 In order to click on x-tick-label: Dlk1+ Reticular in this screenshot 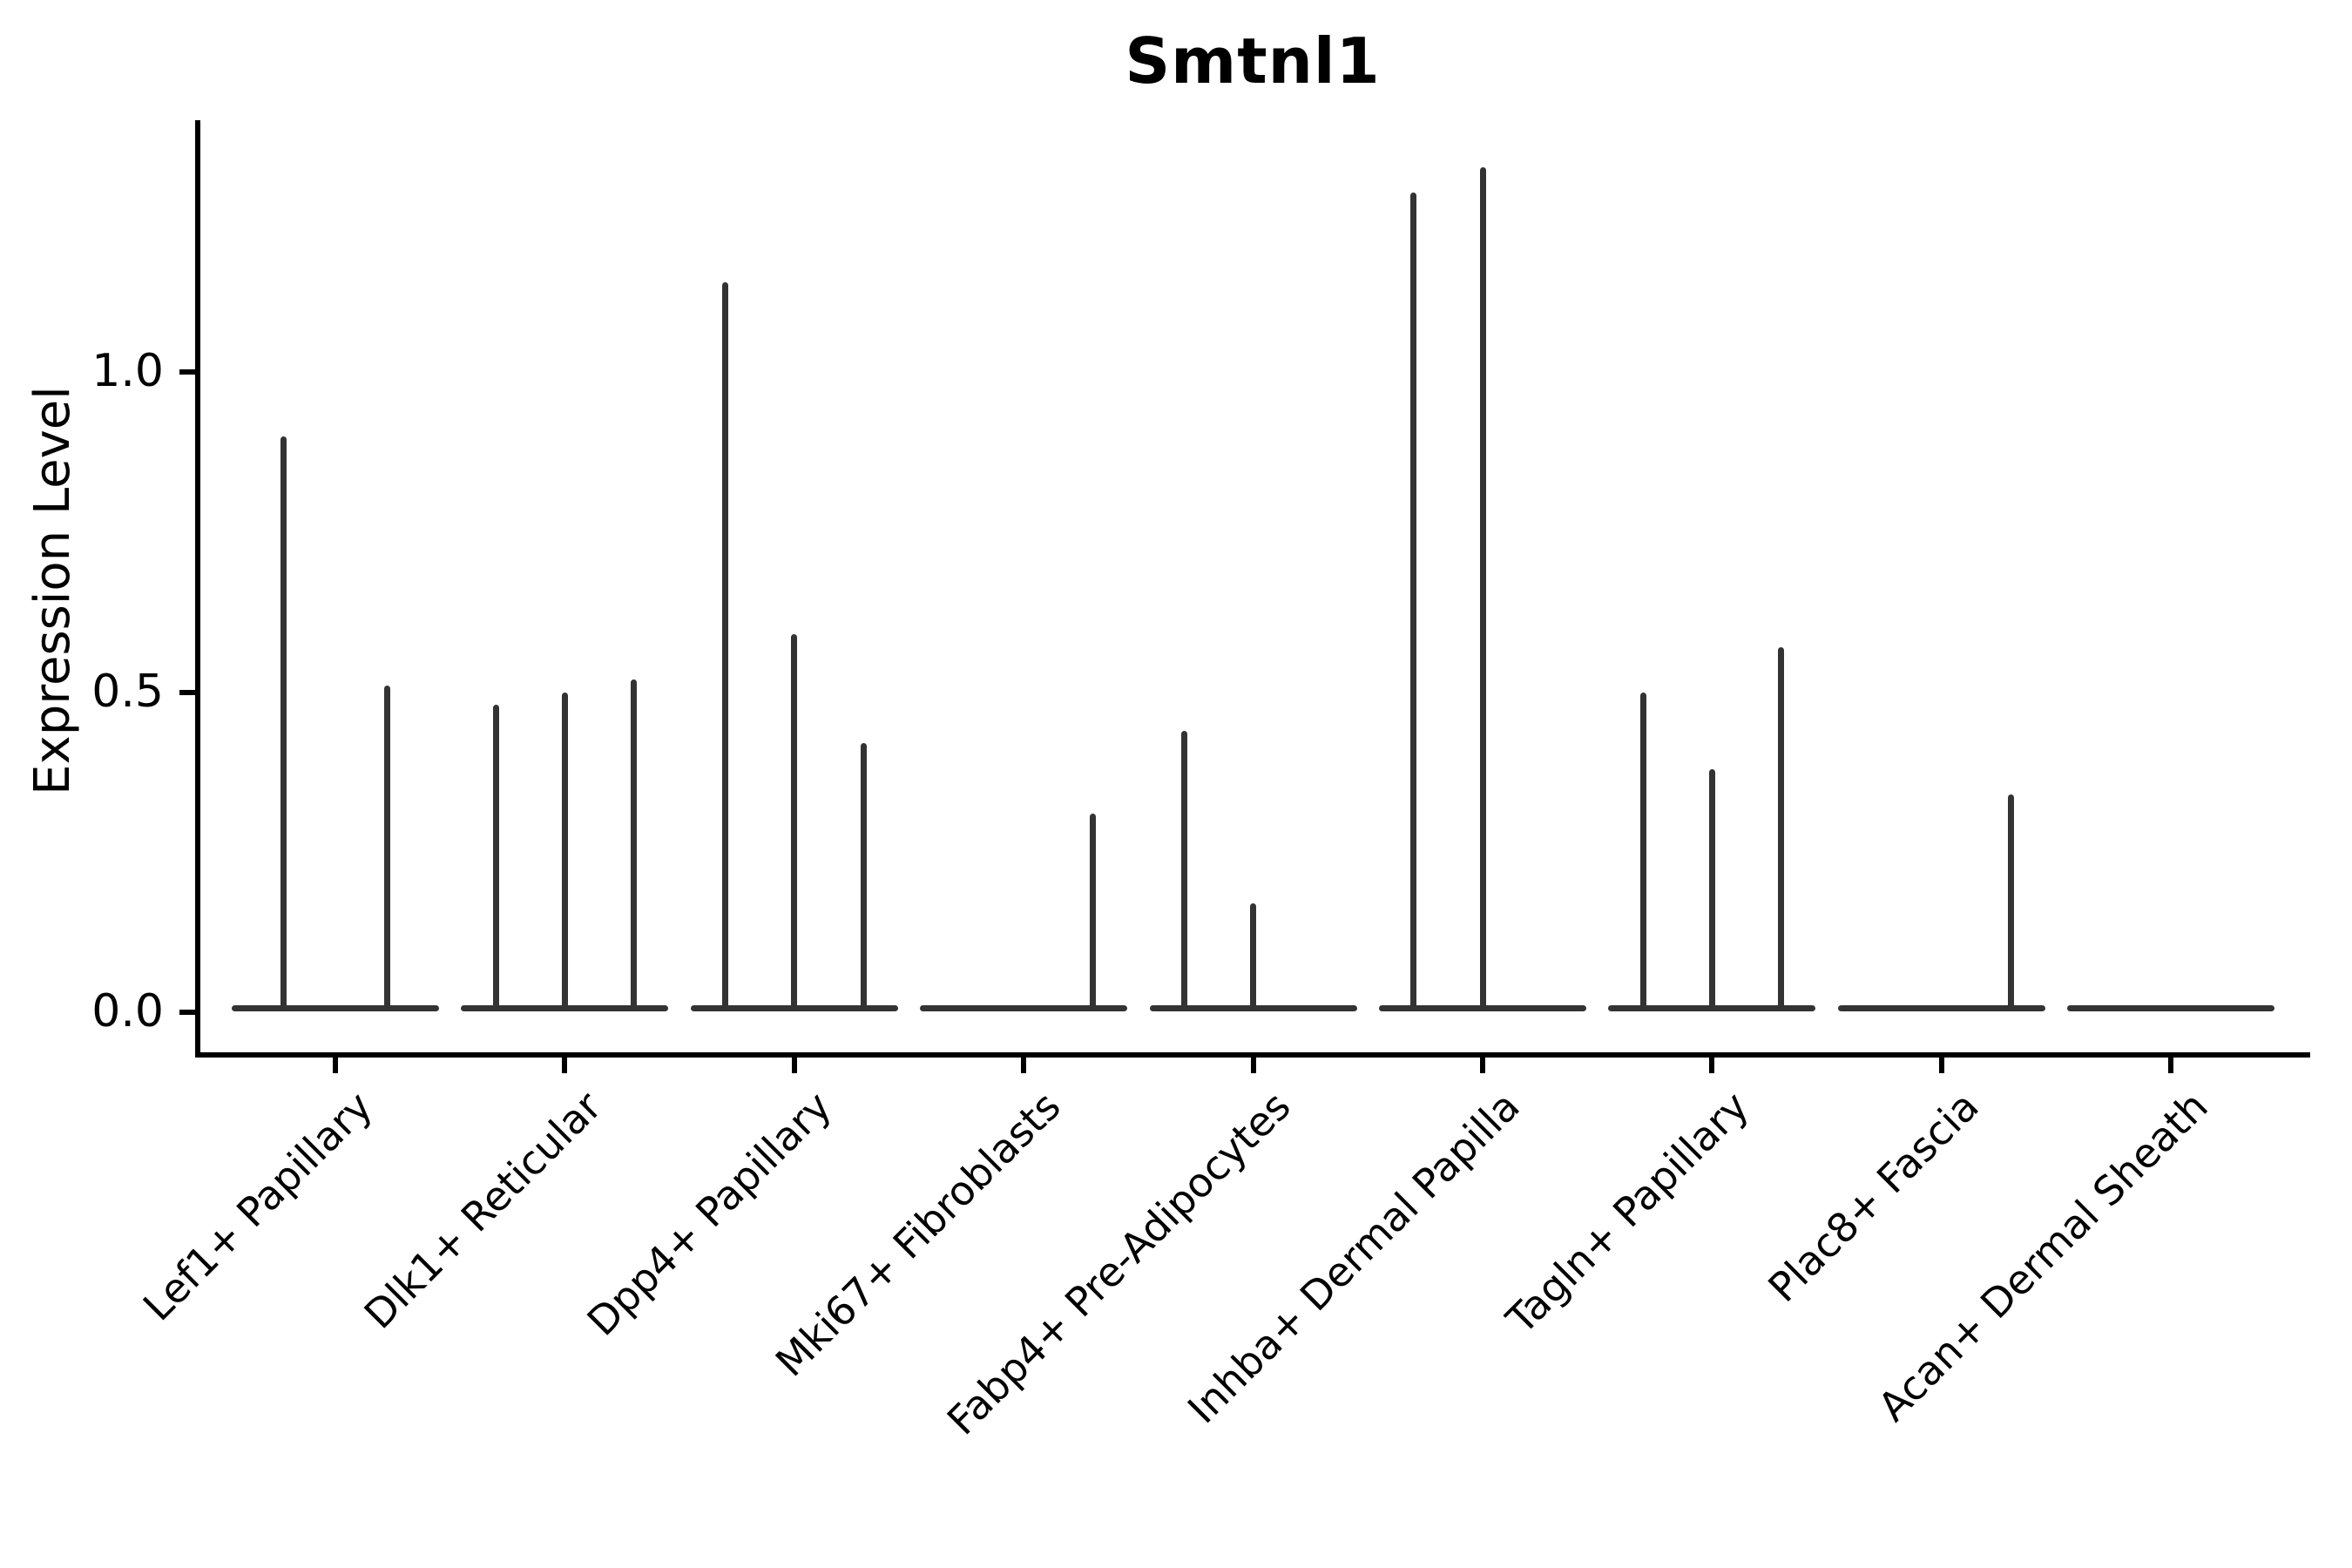, I will do `click(484, 1210)`.